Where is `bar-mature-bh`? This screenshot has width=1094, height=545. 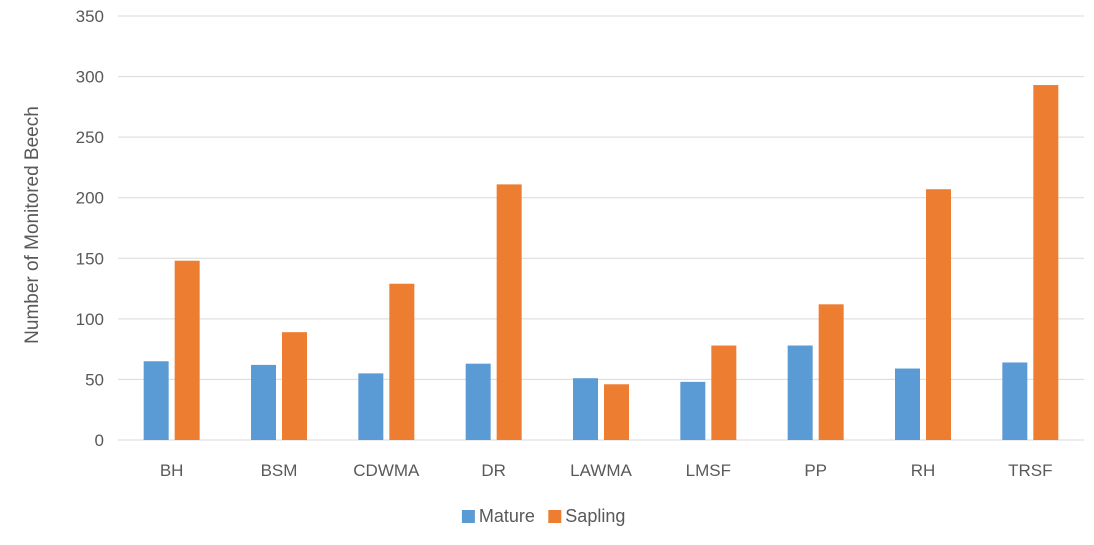
bar-mature-bh is located at coordinates (156, 400).